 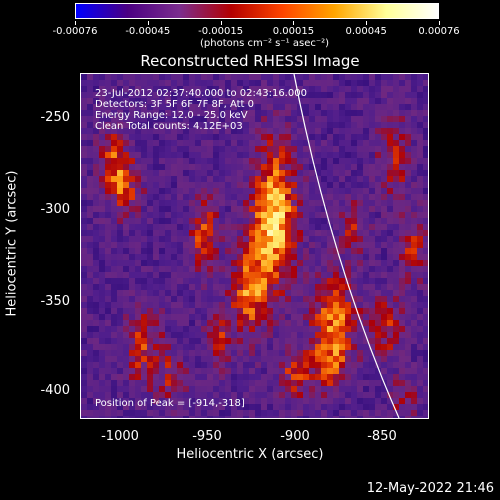 What do you see at coordinates (257, 11) in the screenshot?
I see `colorbar` at bounding box center [257, 11].